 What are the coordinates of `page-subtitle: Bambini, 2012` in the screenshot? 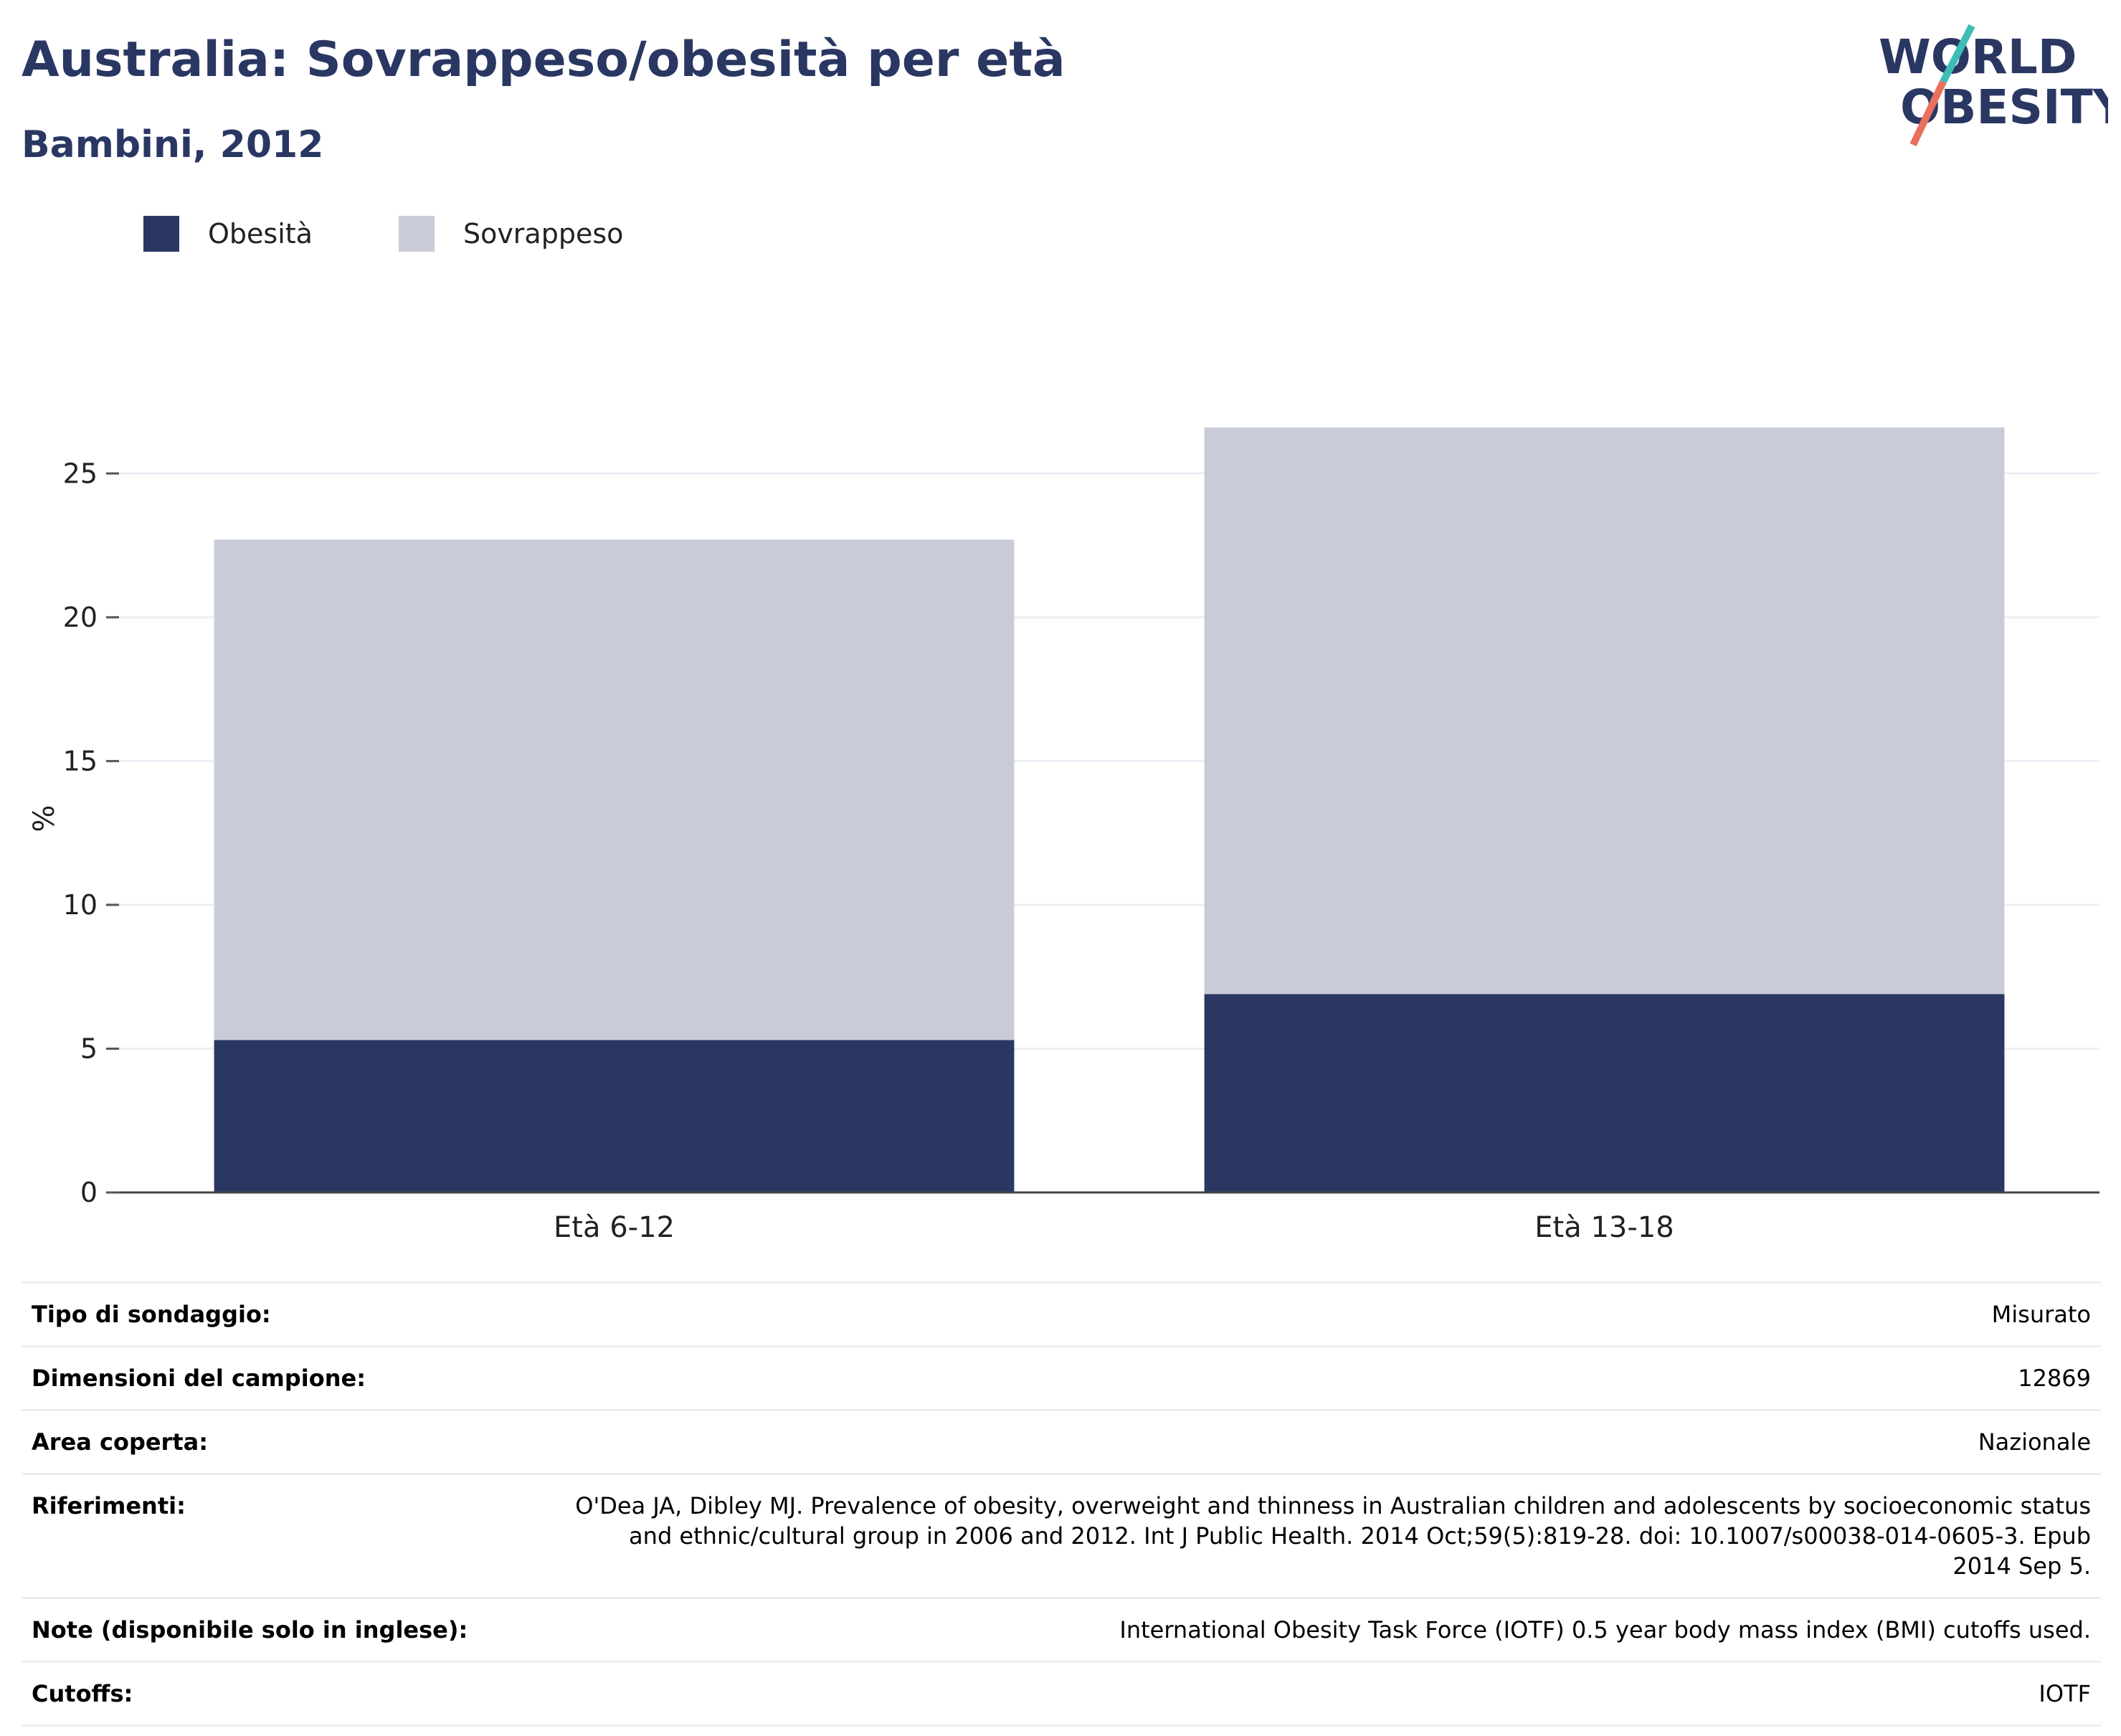 It's located at (173, 144).